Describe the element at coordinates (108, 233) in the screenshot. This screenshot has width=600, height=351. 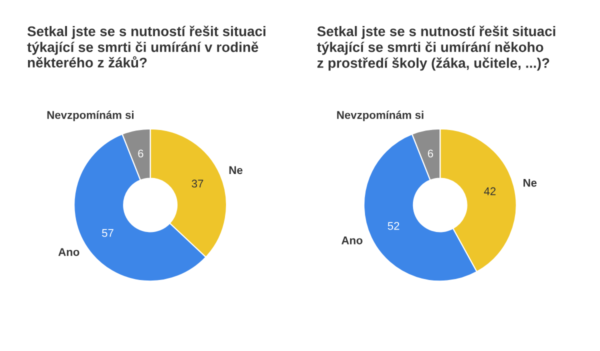
I see `data-label: 57` at that location.